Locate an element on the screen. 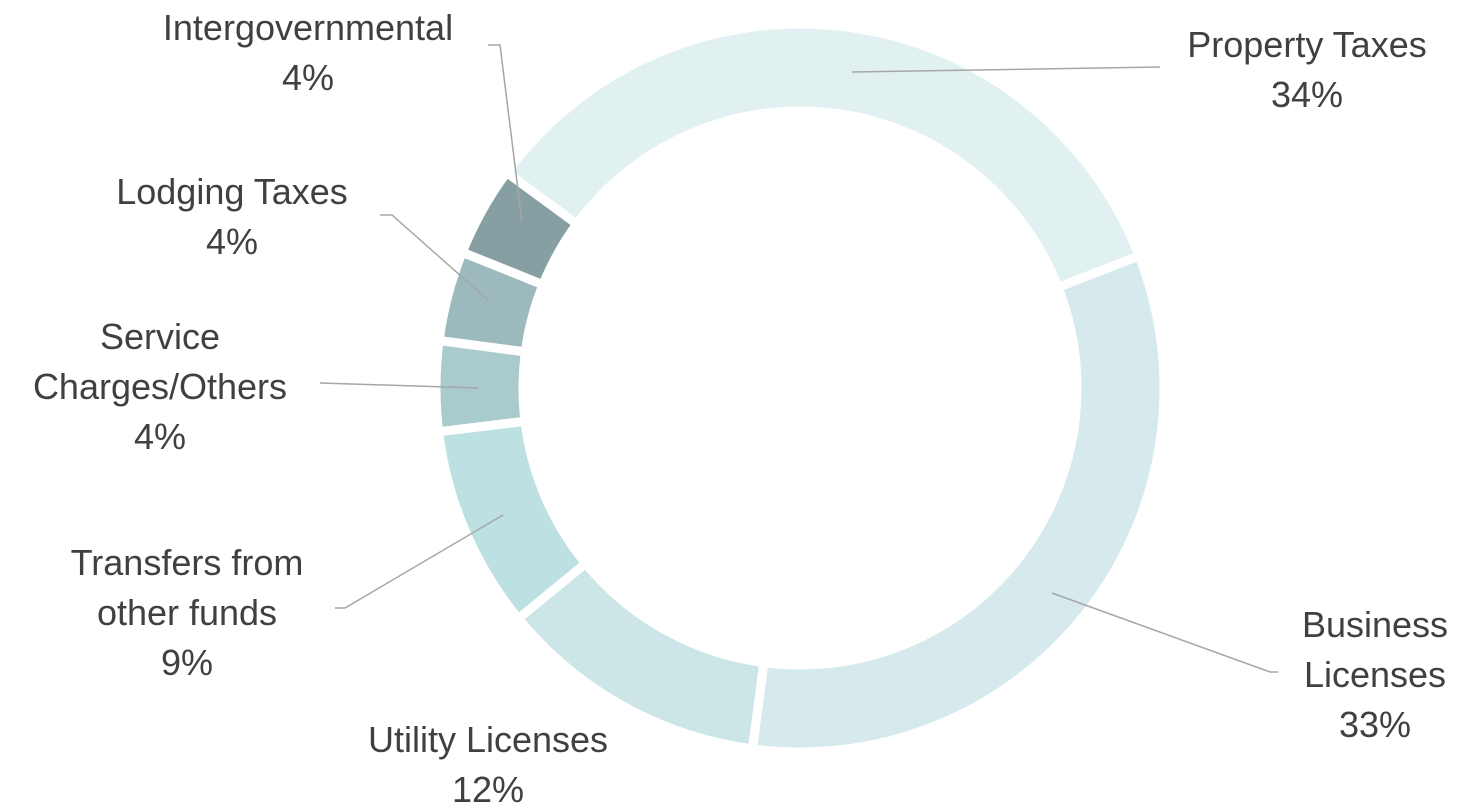 This screenshot has height=804, width=1469. value-label: 9% is located at coordinates (187, 662).